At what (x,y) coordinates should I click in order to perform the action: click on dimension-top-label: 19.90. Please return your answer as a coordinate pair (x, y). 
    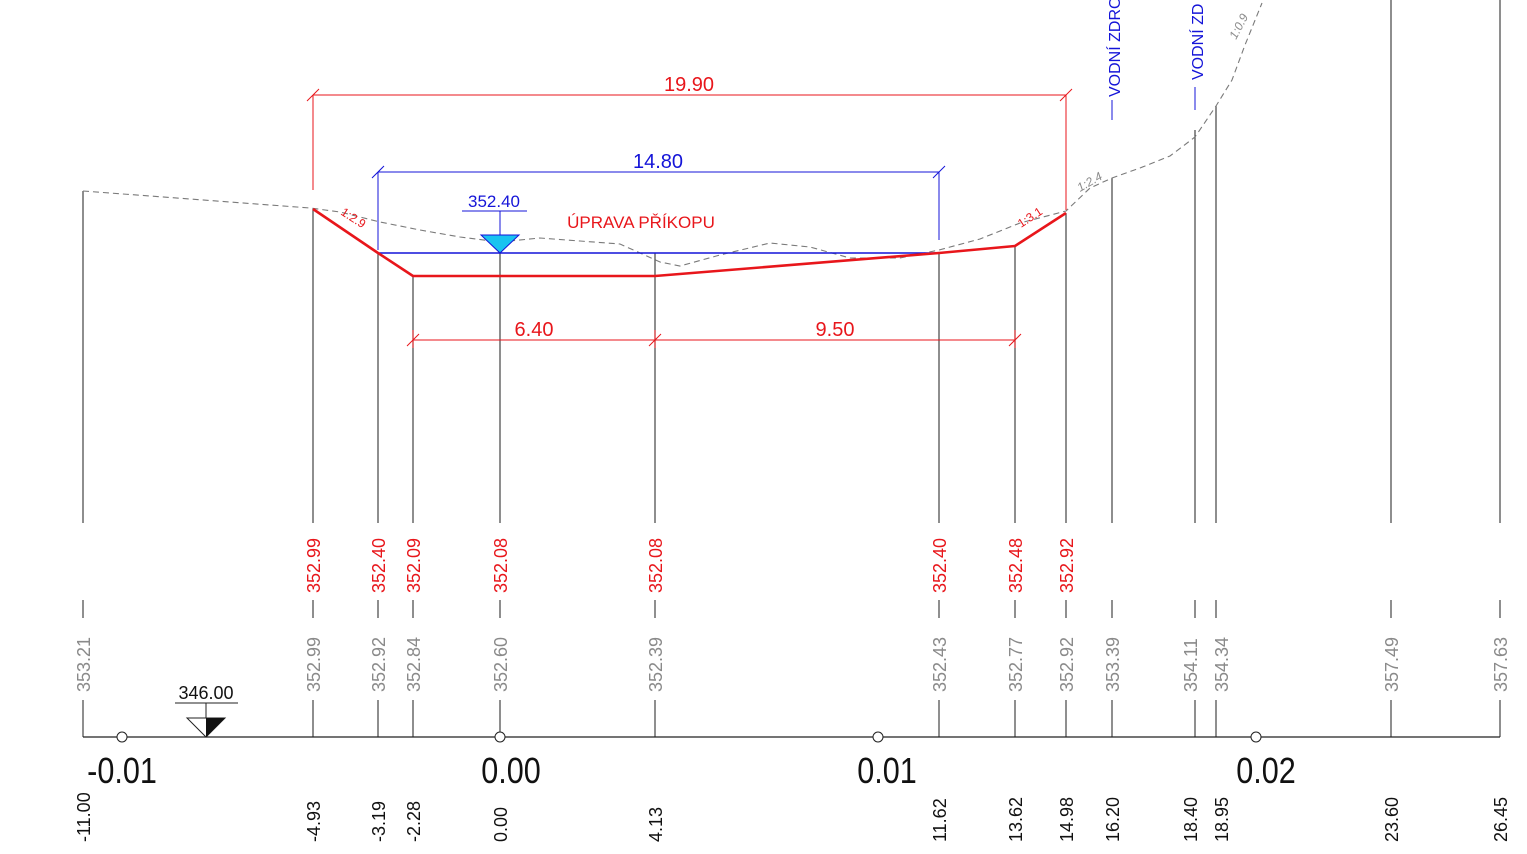
    Looking at the image, I should click on (689, 85).